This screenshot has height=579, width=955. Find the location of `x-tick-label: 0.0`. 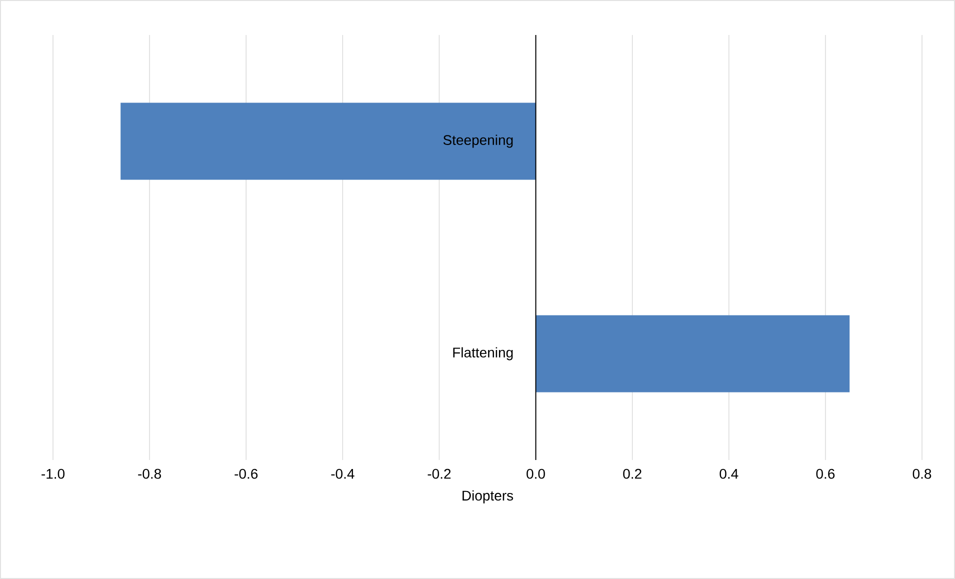

x-tick-label: 0.0 is located at coordinates (535, 473).